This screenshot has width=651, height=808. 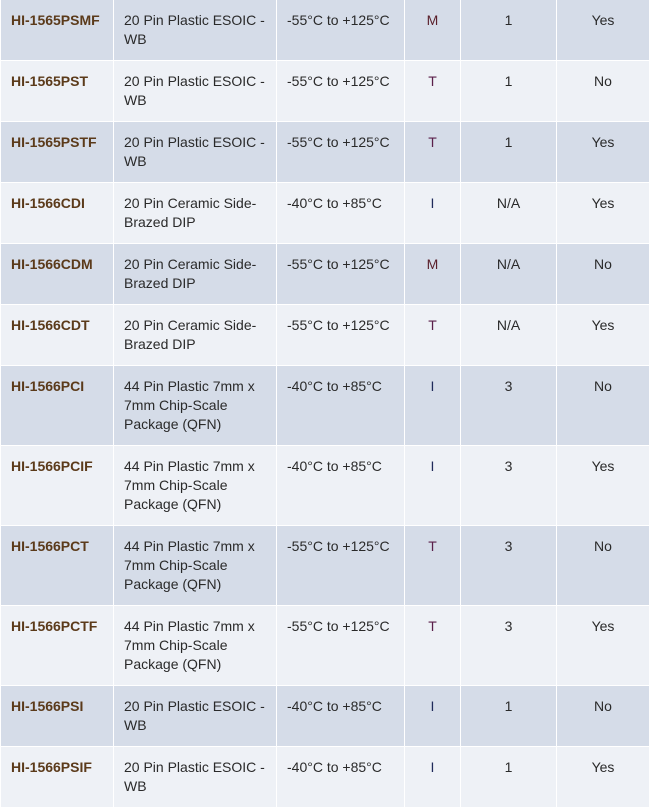 I want to click on part-number-cell: HI-1566CDM, so click(x=57, y=274).